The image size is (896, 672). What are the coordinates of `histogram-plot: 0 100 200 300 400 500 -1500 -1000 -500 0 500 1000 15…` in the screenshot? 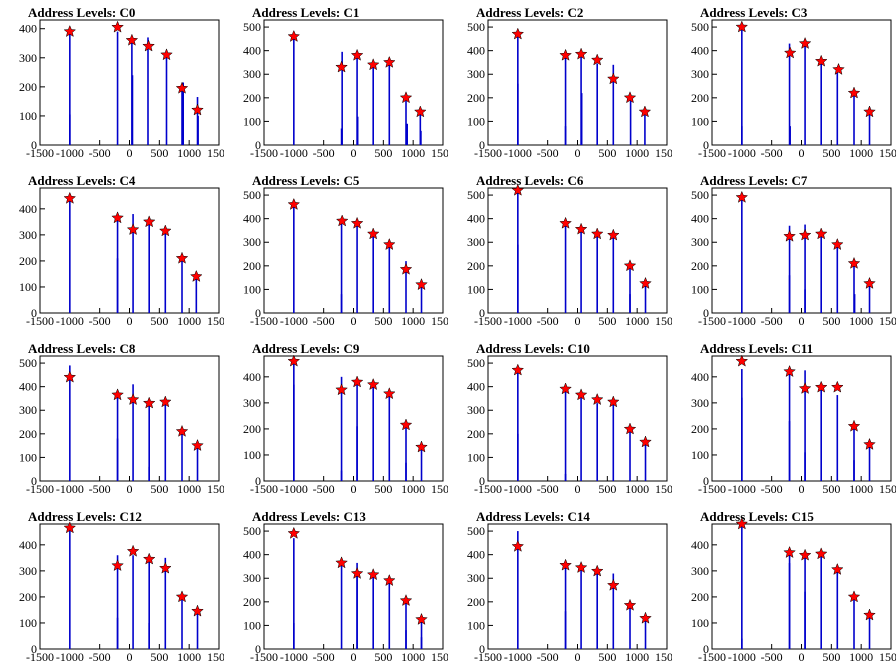 It's located at (569, 593).